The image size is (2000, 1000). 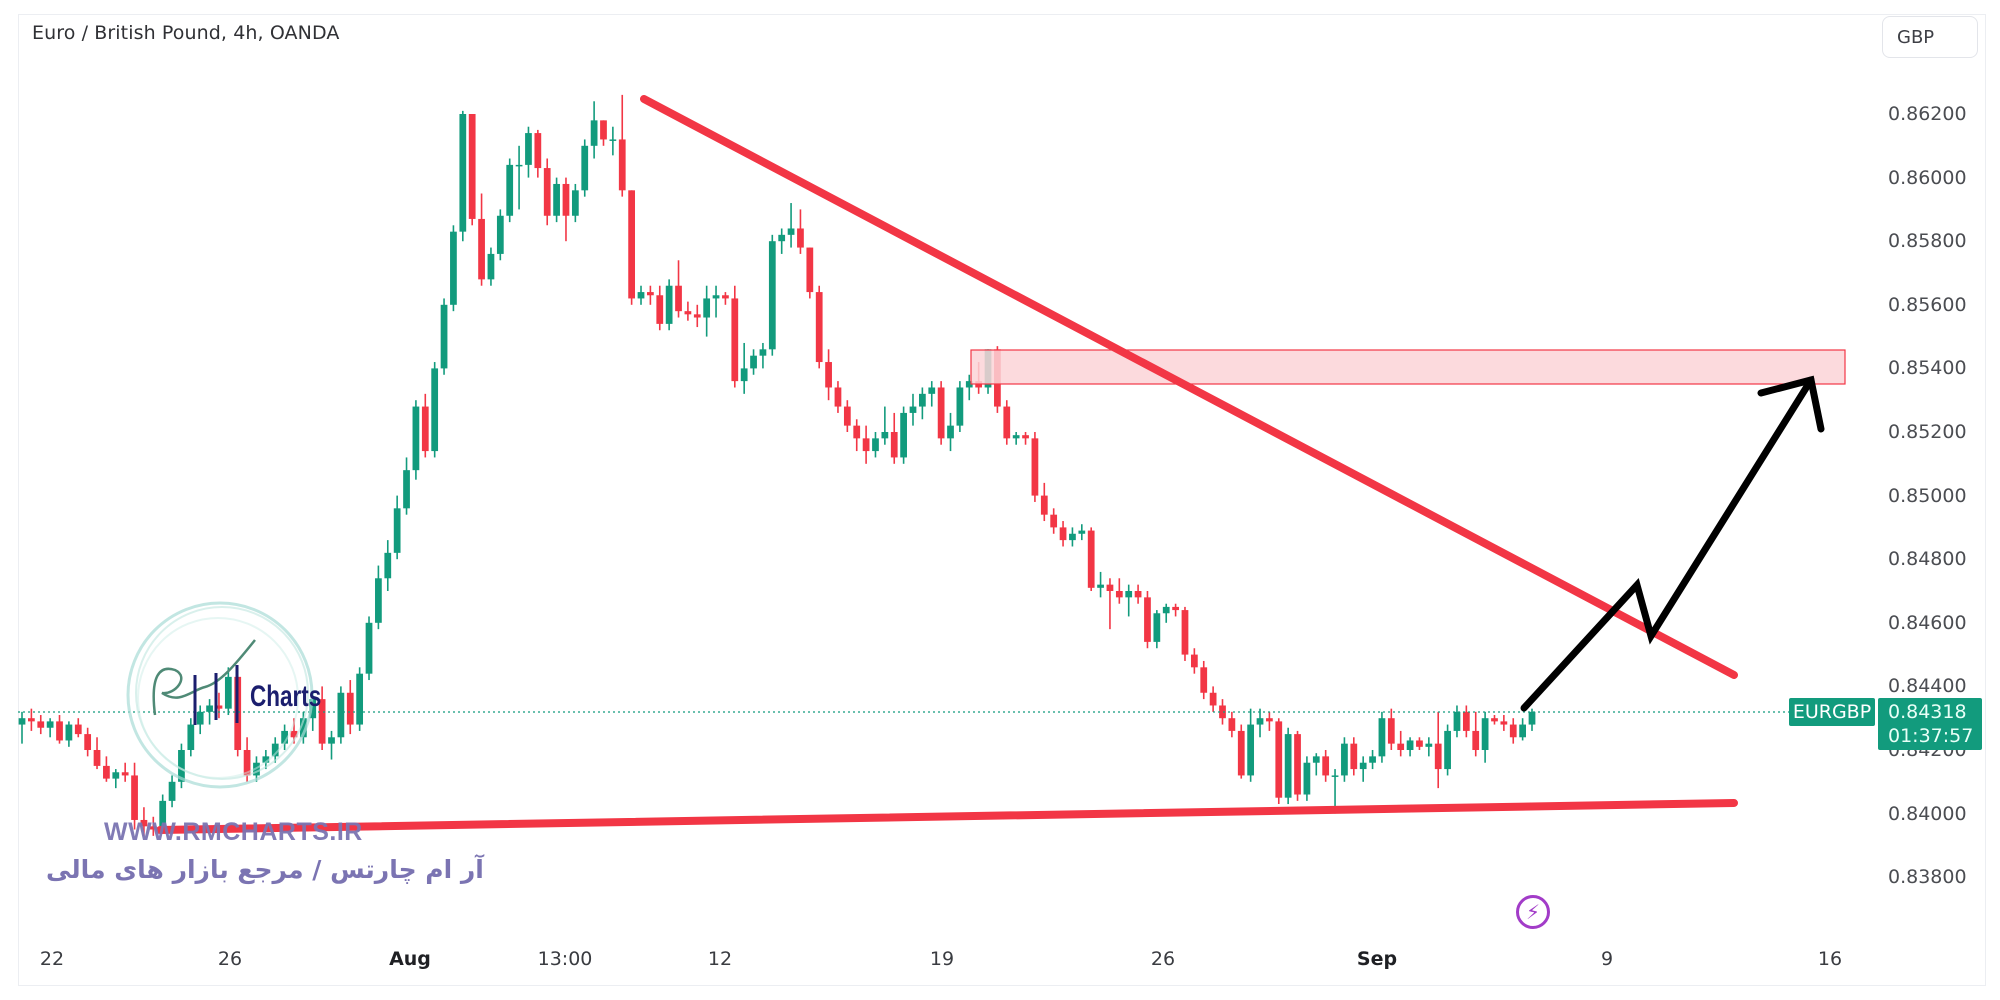 I want to click on time-tick-label: 12, so click(x=720, y=959).